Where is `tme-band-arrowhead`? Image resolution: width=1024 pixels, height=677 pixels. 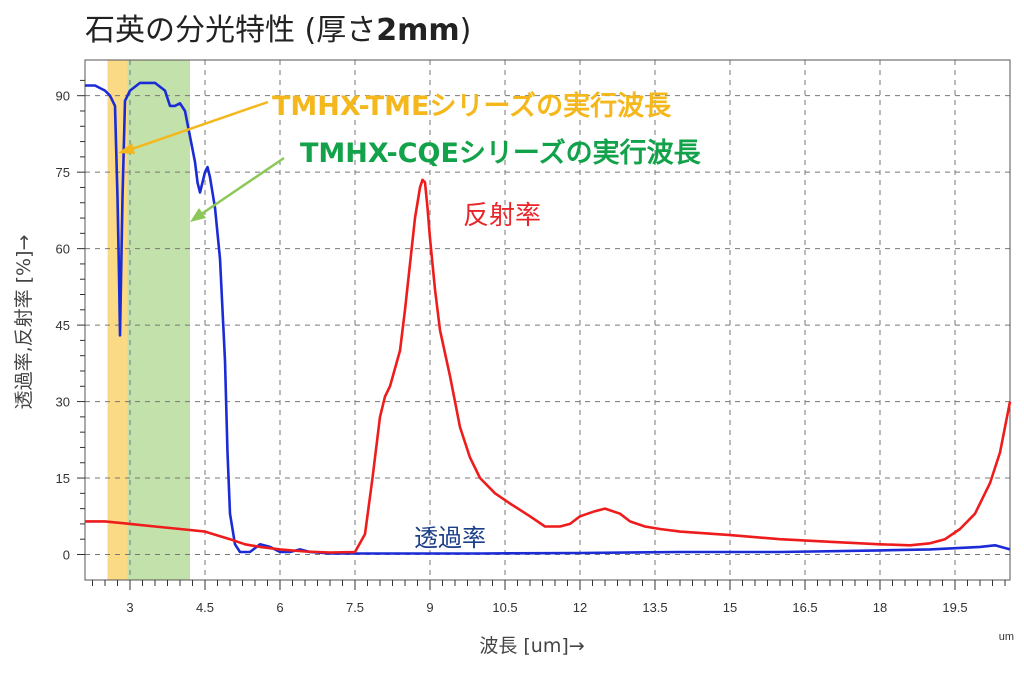 tme-band-arrowhead is located at coordinates (126, 148).